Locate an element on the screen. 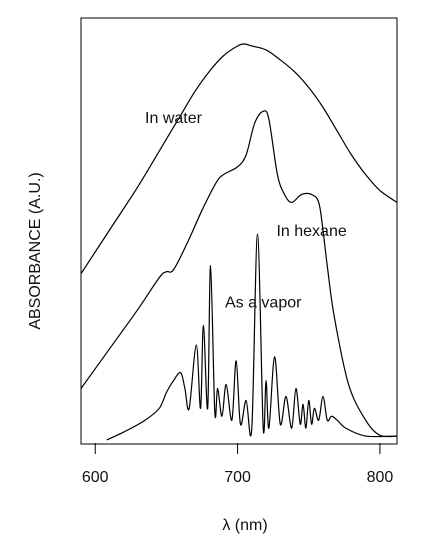 The image size is (425, 550). curve-label-in-hexane: In hexane is located at coordinates (311, 231).